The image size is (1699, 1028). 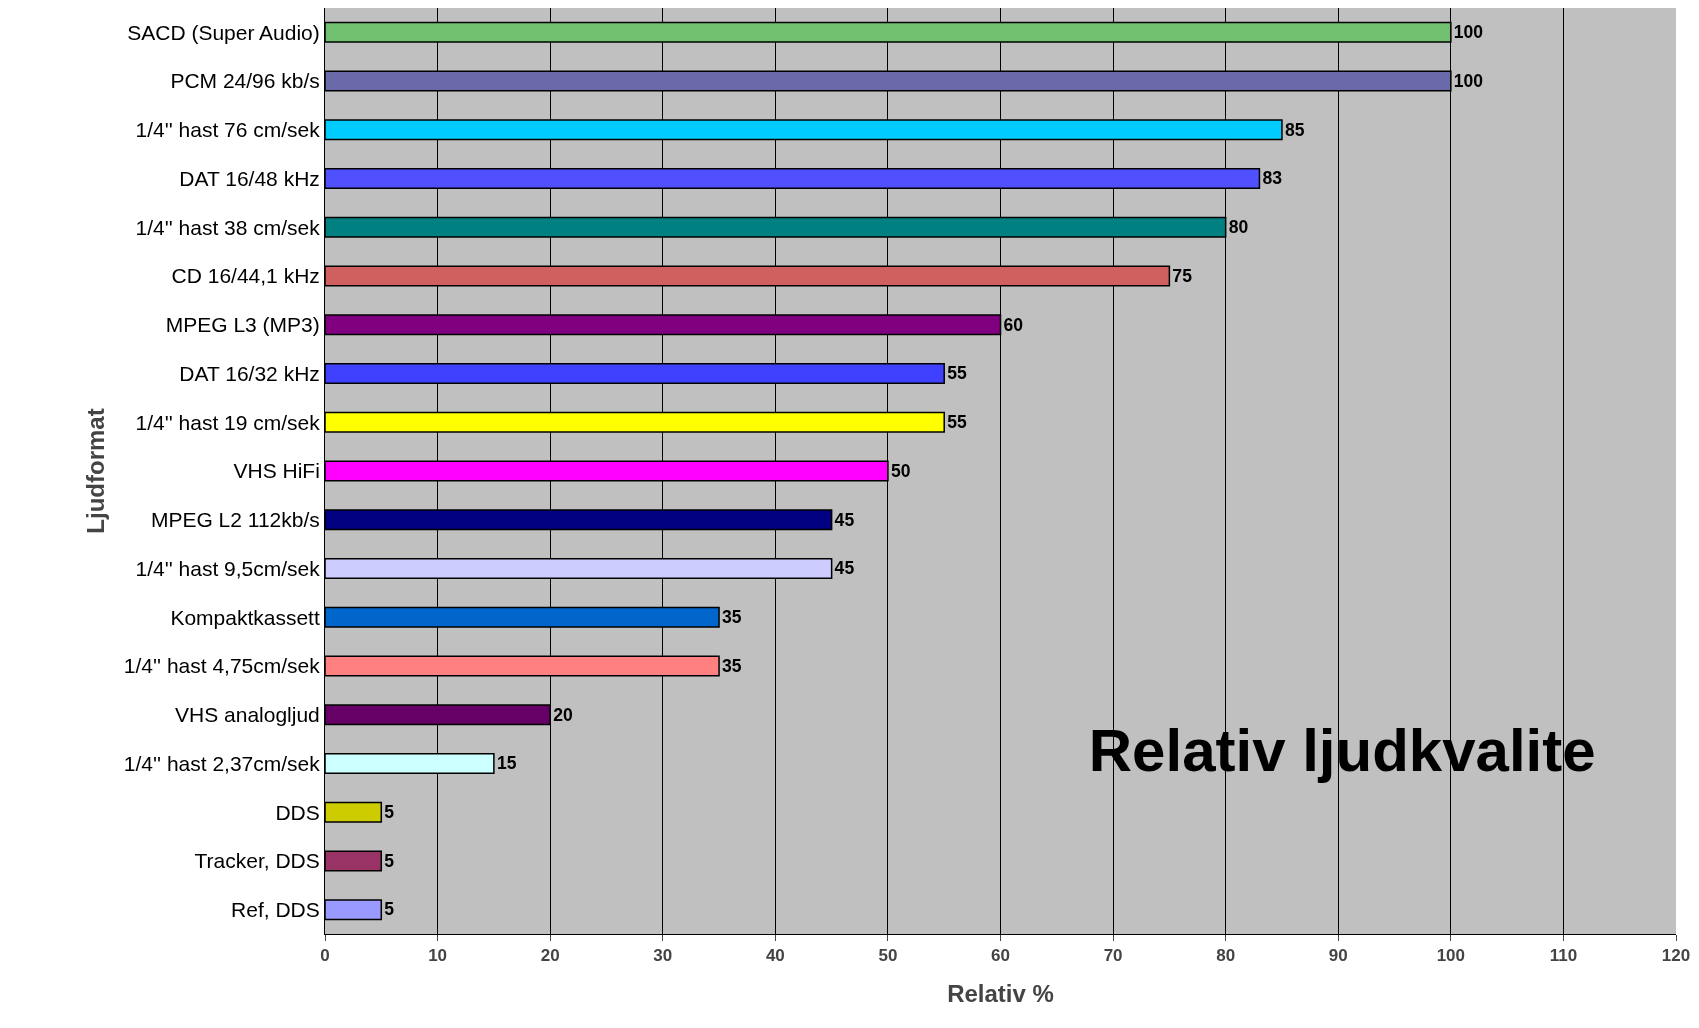 I want to click on y-tick-label: Ref, DDS, so click(x=275, y=909).